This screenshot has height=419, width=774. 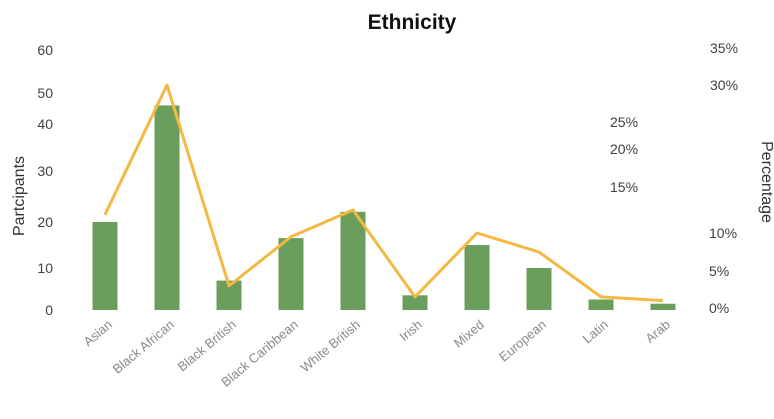 What do you see at coordinates (719, 308) in the screenshot?
I see `y2-tick-label: 0%` at bounding box center [719, 308].